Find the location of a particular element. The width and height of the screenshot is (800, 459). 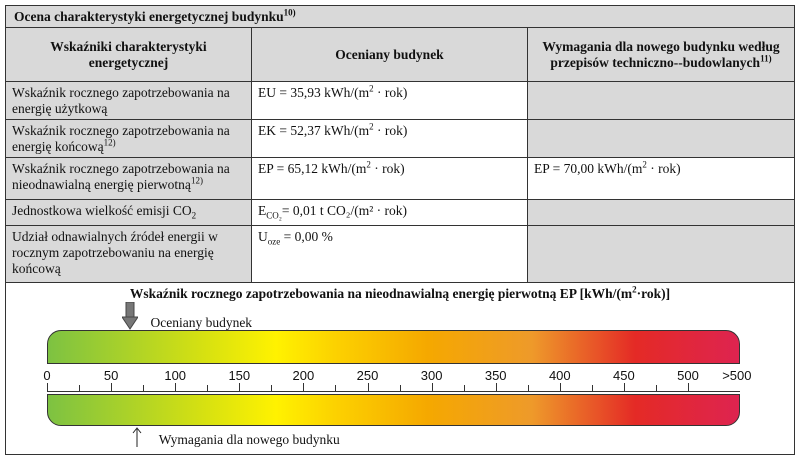

row-requirement-value: EP = 70,00 kWh/(m2 · rok) is located at coordinates (661, 179).